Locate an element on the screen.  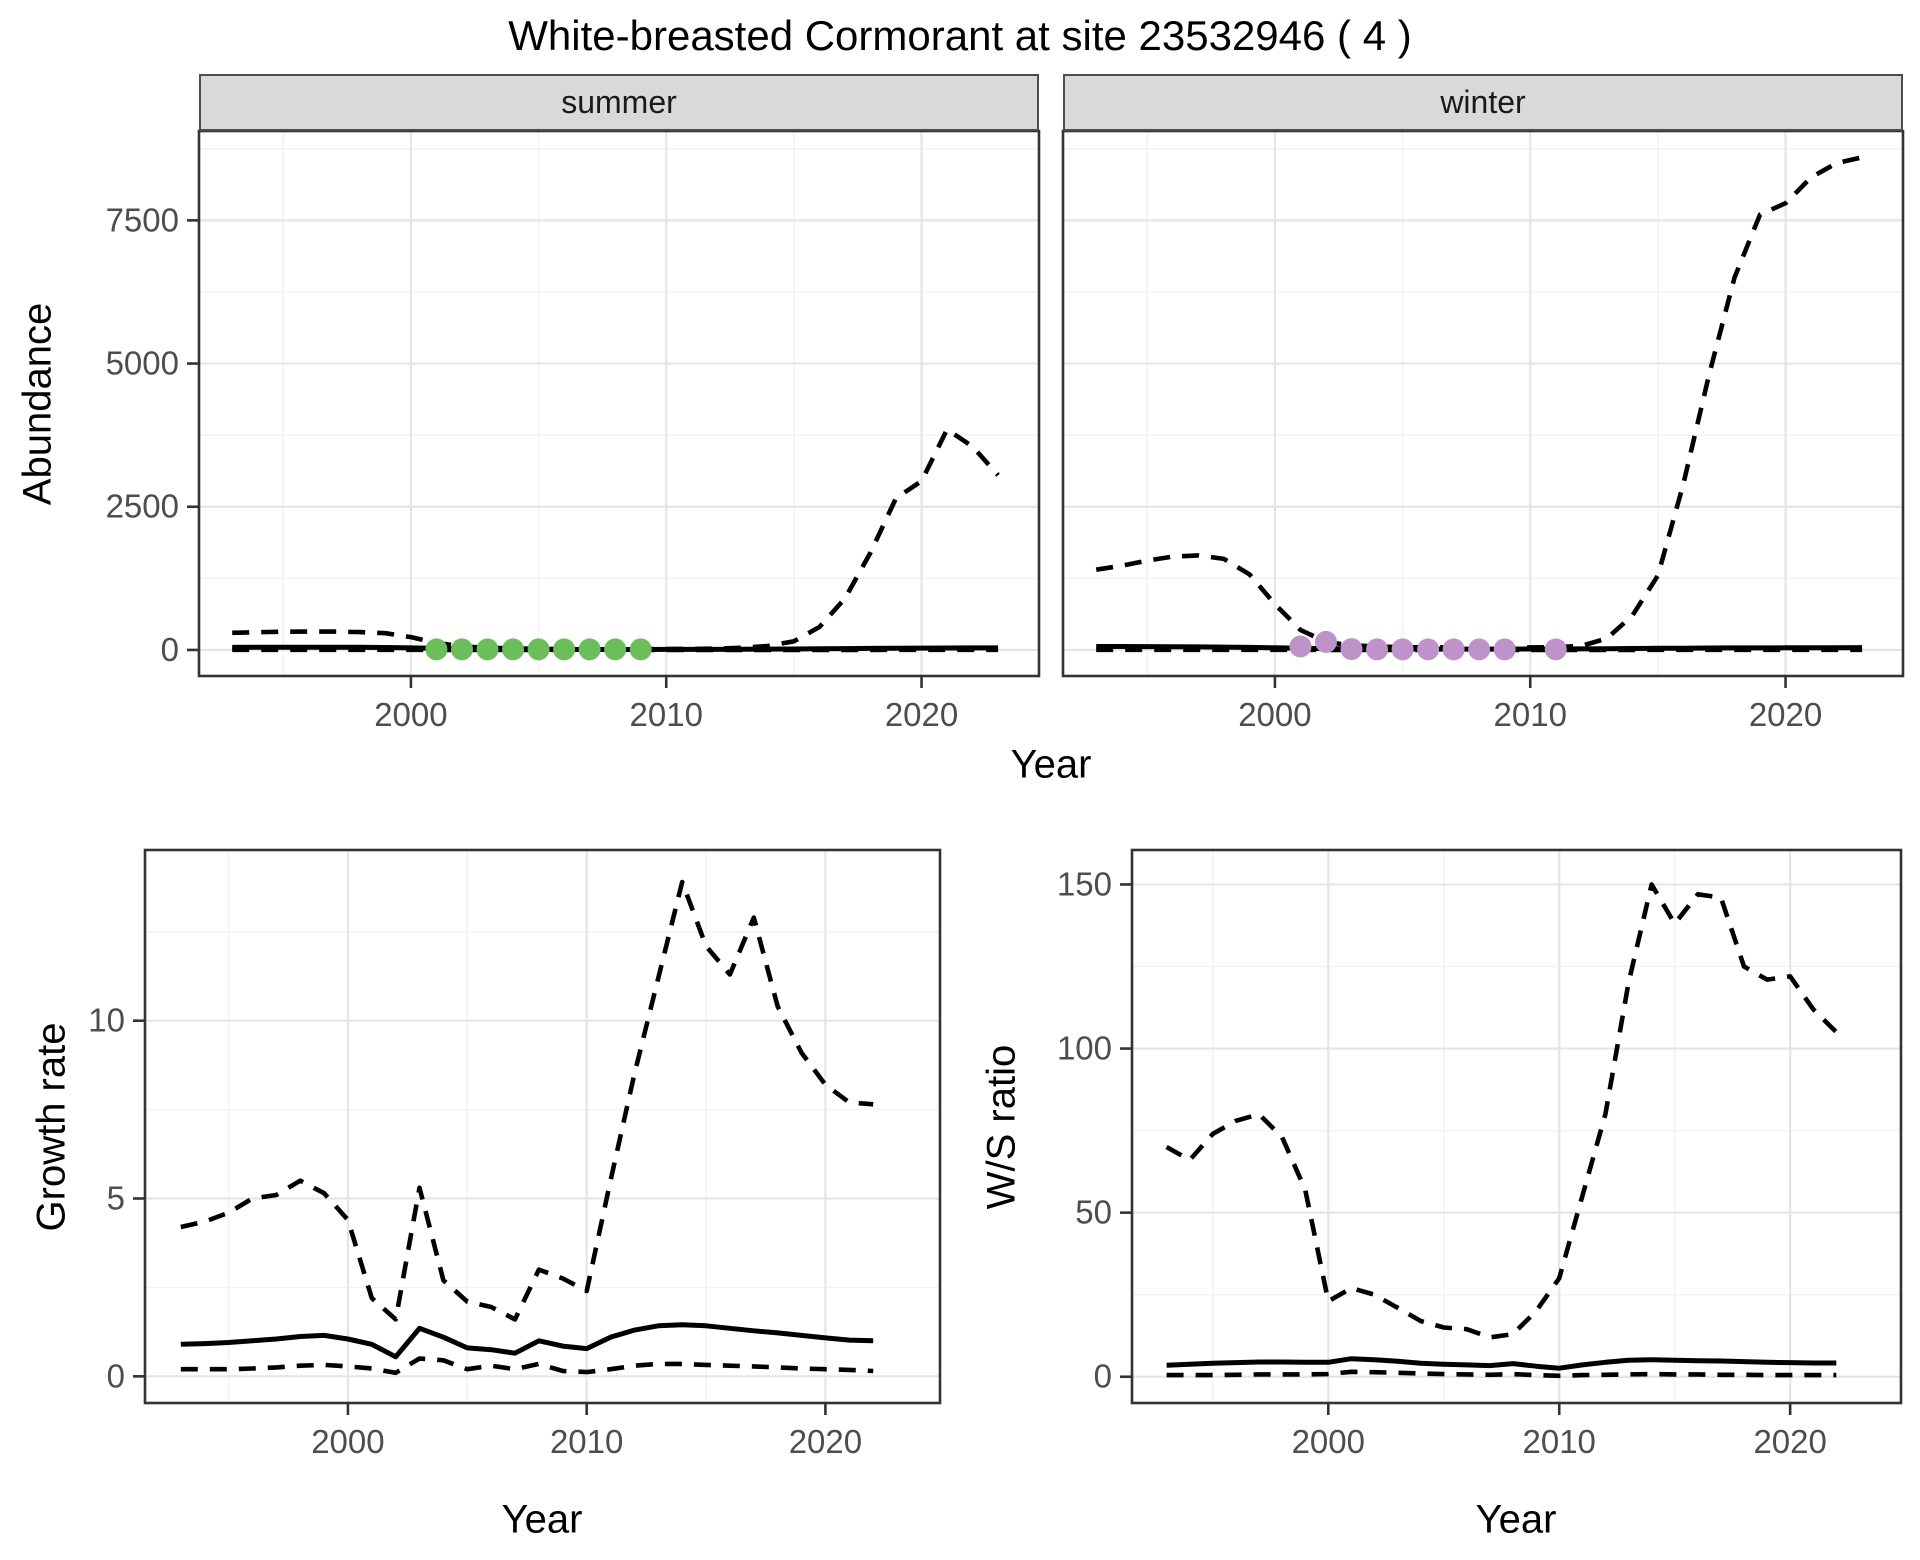
facet-label-winter: winter is located at coordinates (1483, 102).